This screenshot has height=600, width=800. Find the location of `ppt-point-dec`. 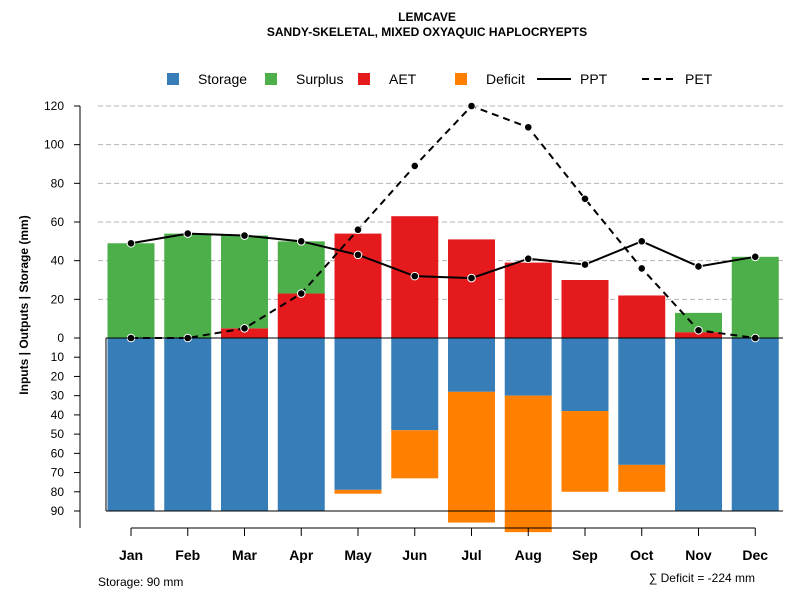

ppt-point-dec is located at coordinates (755, 257).